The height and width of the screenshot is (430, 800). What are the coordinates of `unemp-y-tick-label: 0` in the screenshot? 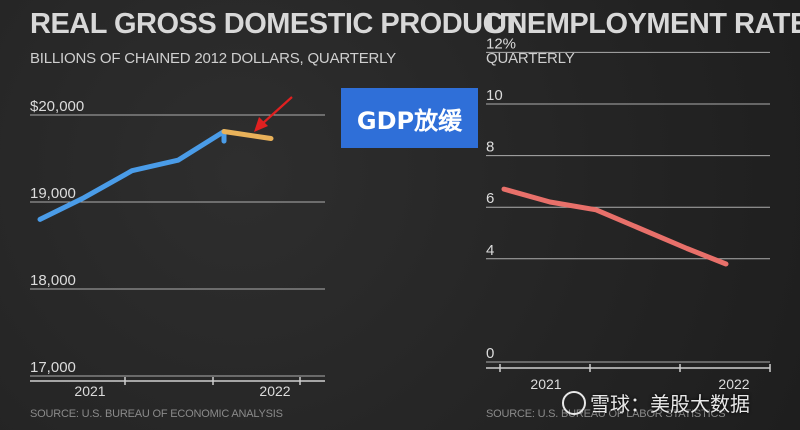 It's located at (490, 353).